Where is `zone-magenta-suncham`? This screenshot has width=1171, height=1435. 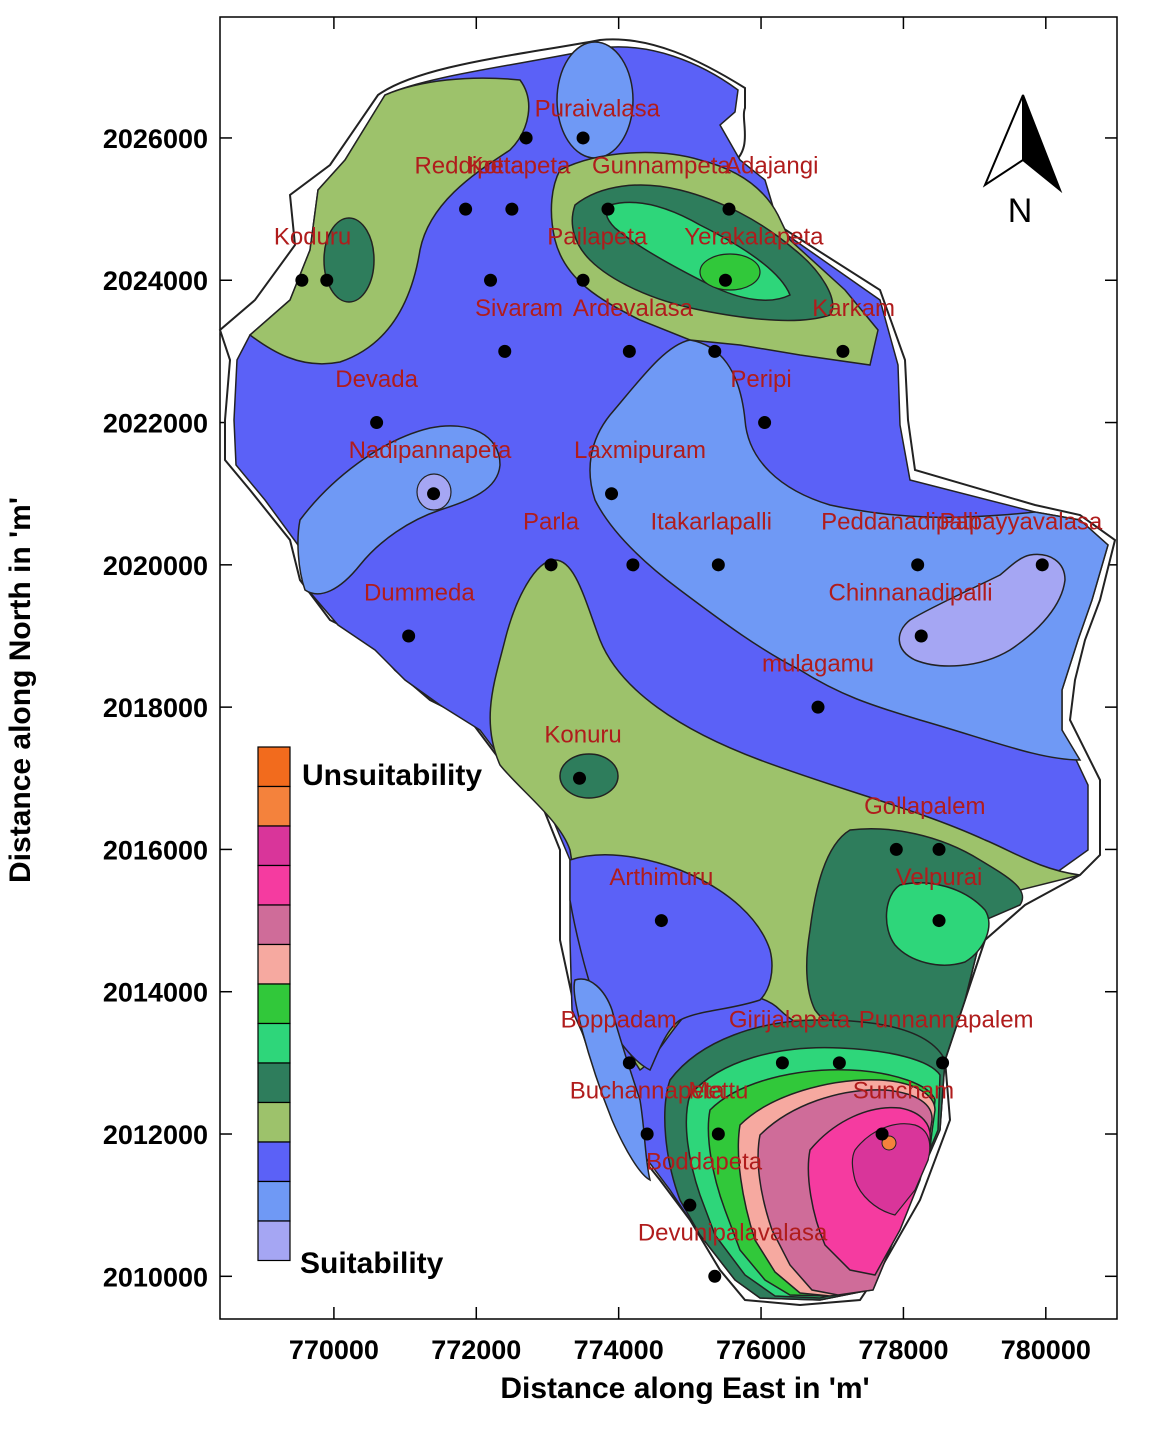 zone-magenta-suncham is located at coordinates (891, 1169).